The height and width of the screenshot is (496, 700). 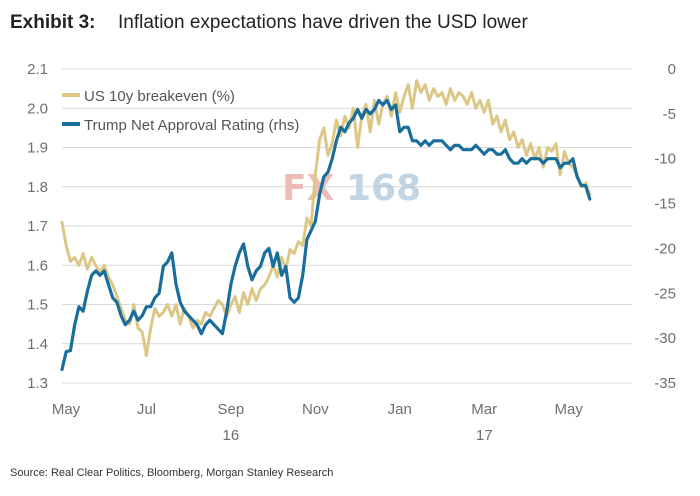 What do you see at coordinates (37, 265) in the screenshot?
I see `left-tick-label: 1.6` at bounding box center [37, 265].